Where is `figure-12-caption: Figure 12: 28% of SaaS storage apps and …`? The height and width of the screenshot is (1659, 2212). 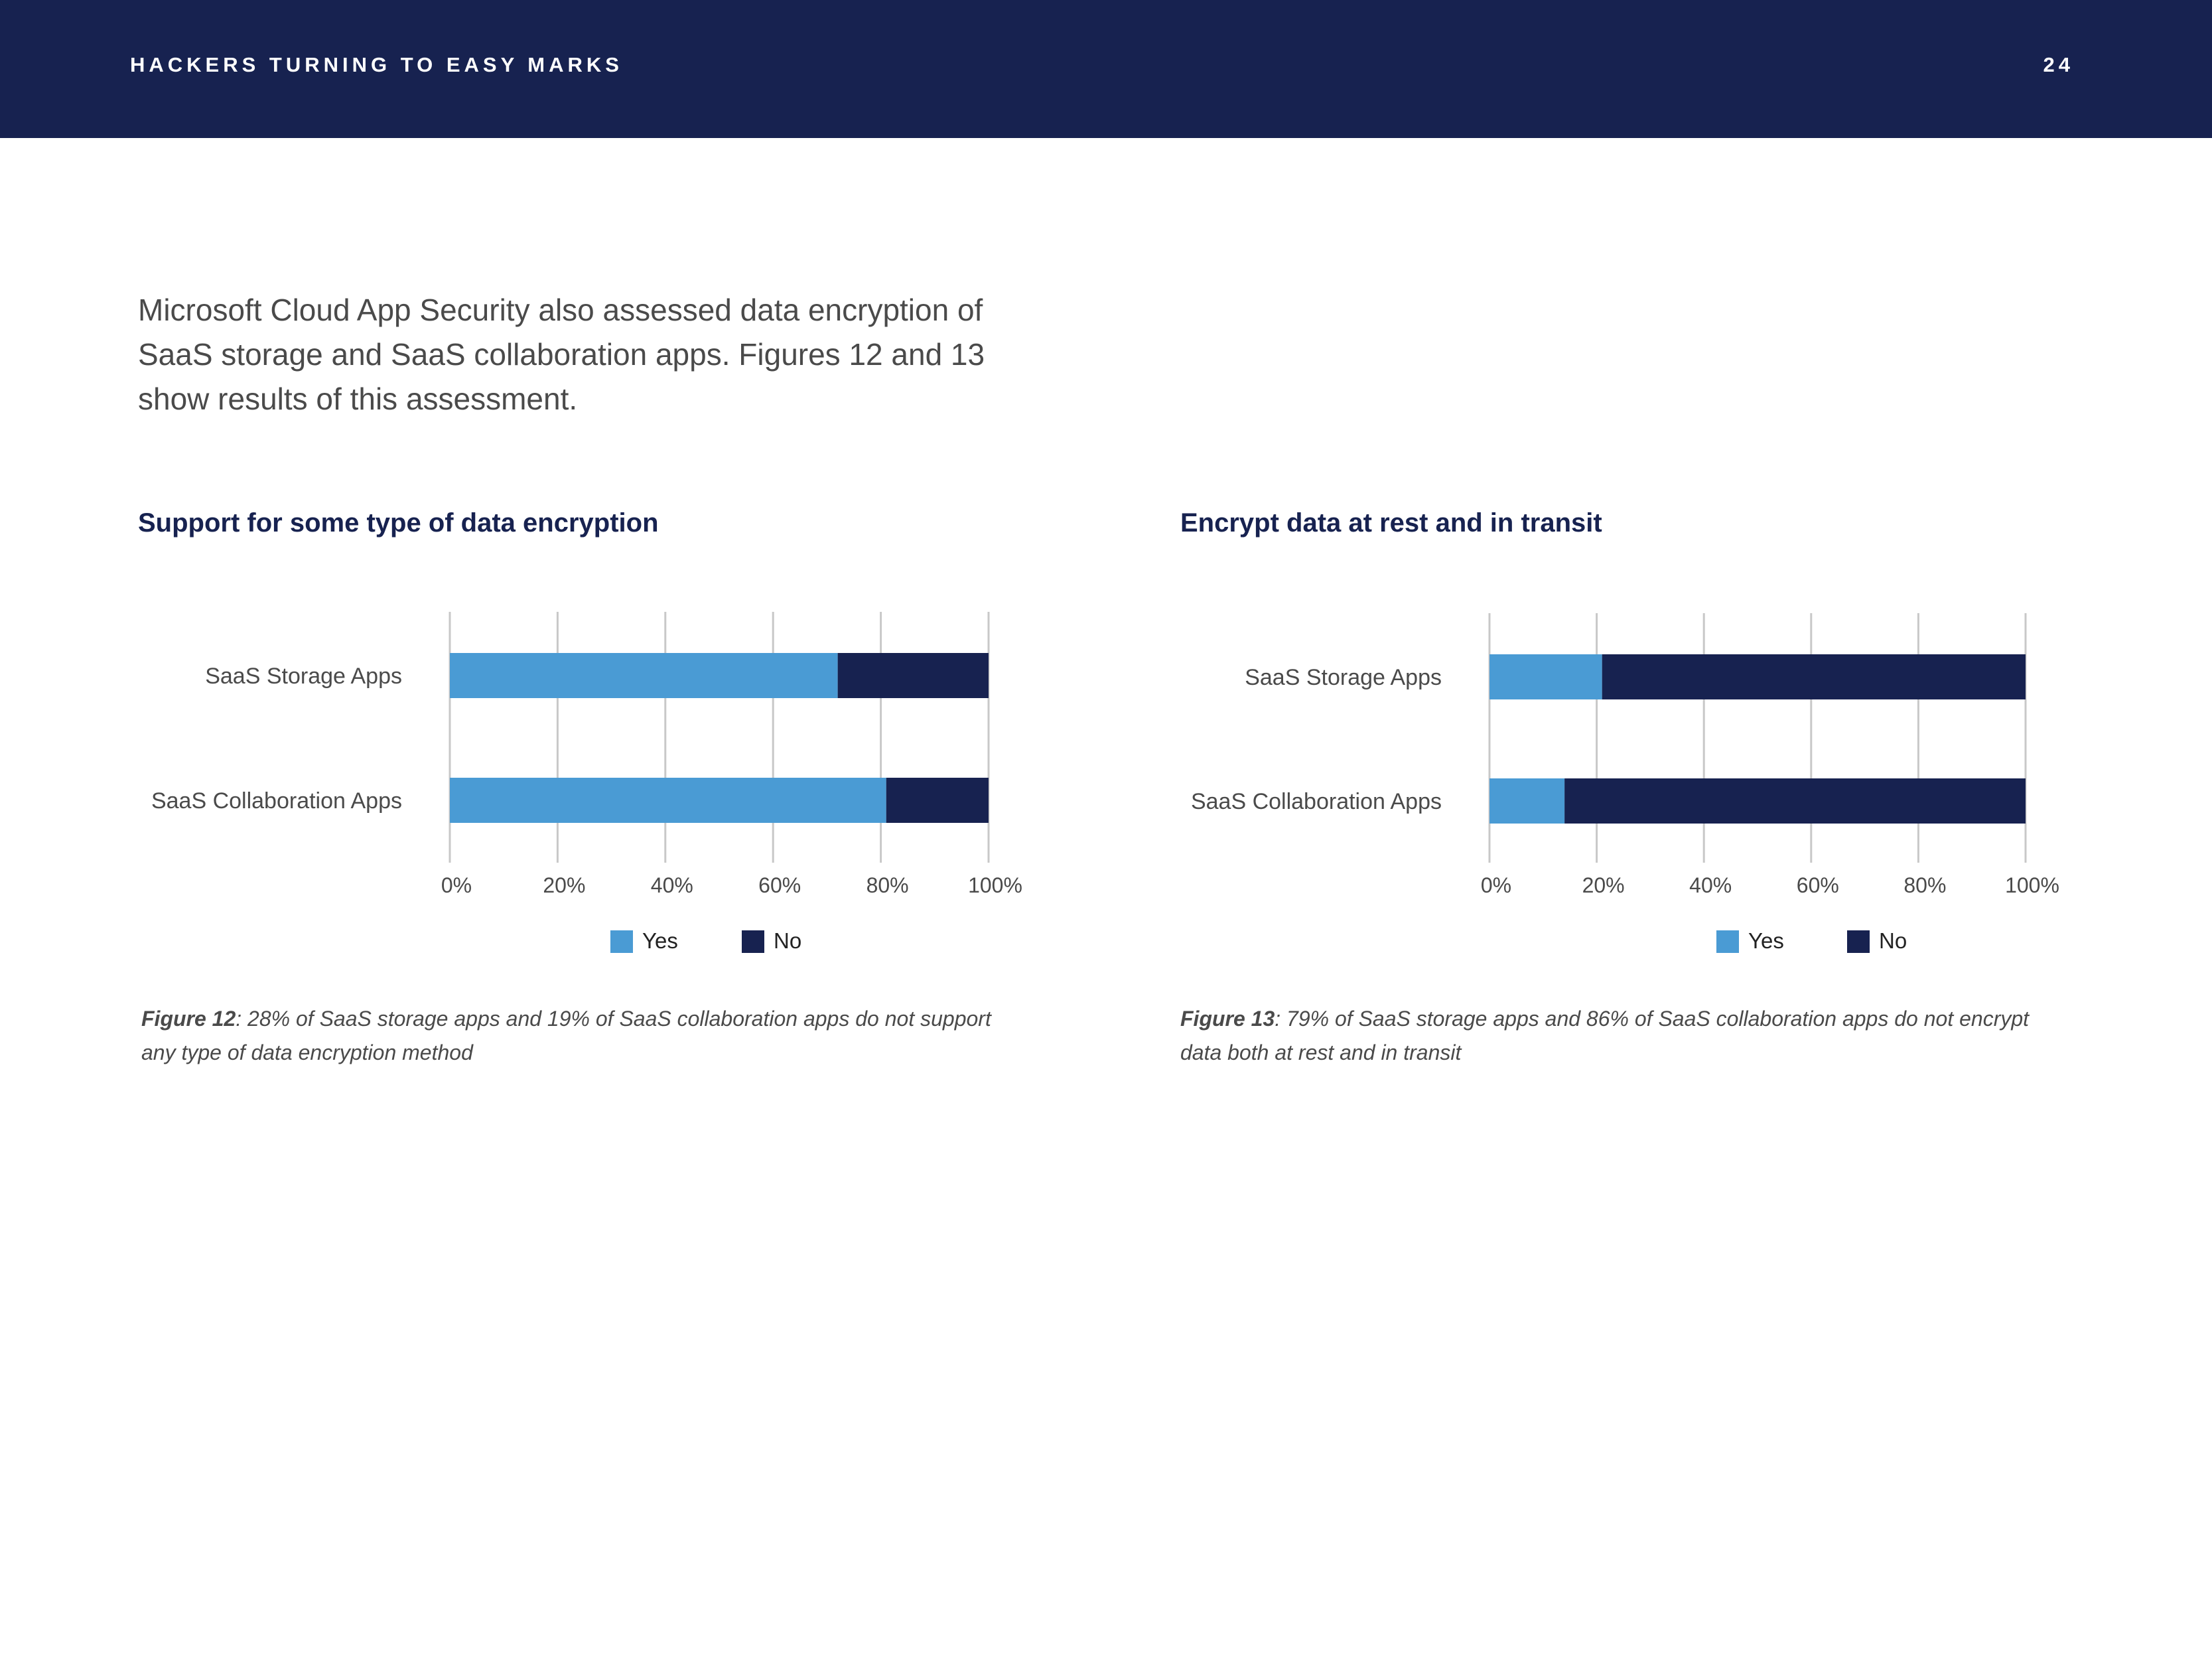 figure-12-caption: Figure 12: 28% of SaaS storage apps and … is located at coordinates (579, 1036).